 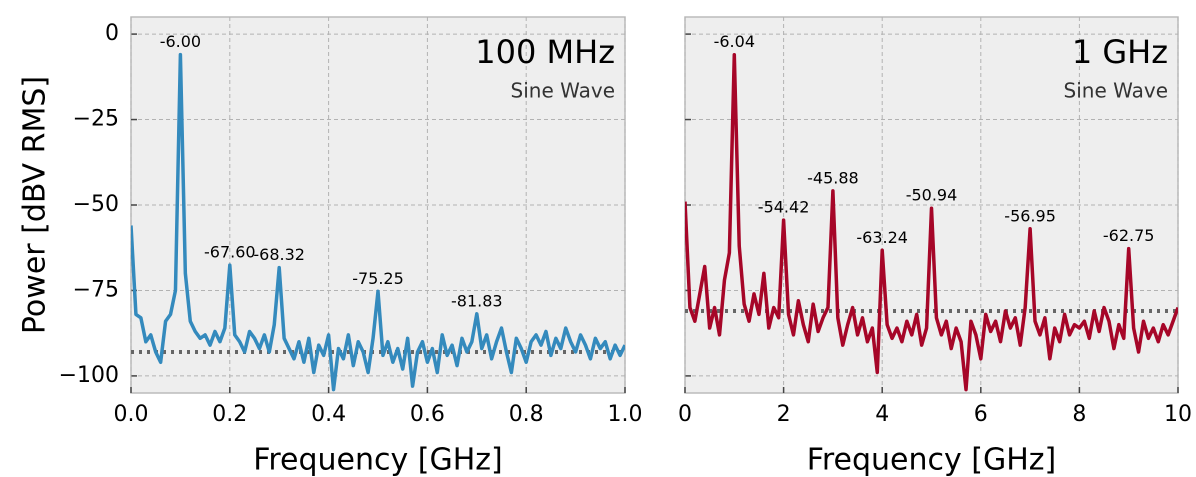 I want to click on x-tick-label: 0.2, so click(x=229, y=414).